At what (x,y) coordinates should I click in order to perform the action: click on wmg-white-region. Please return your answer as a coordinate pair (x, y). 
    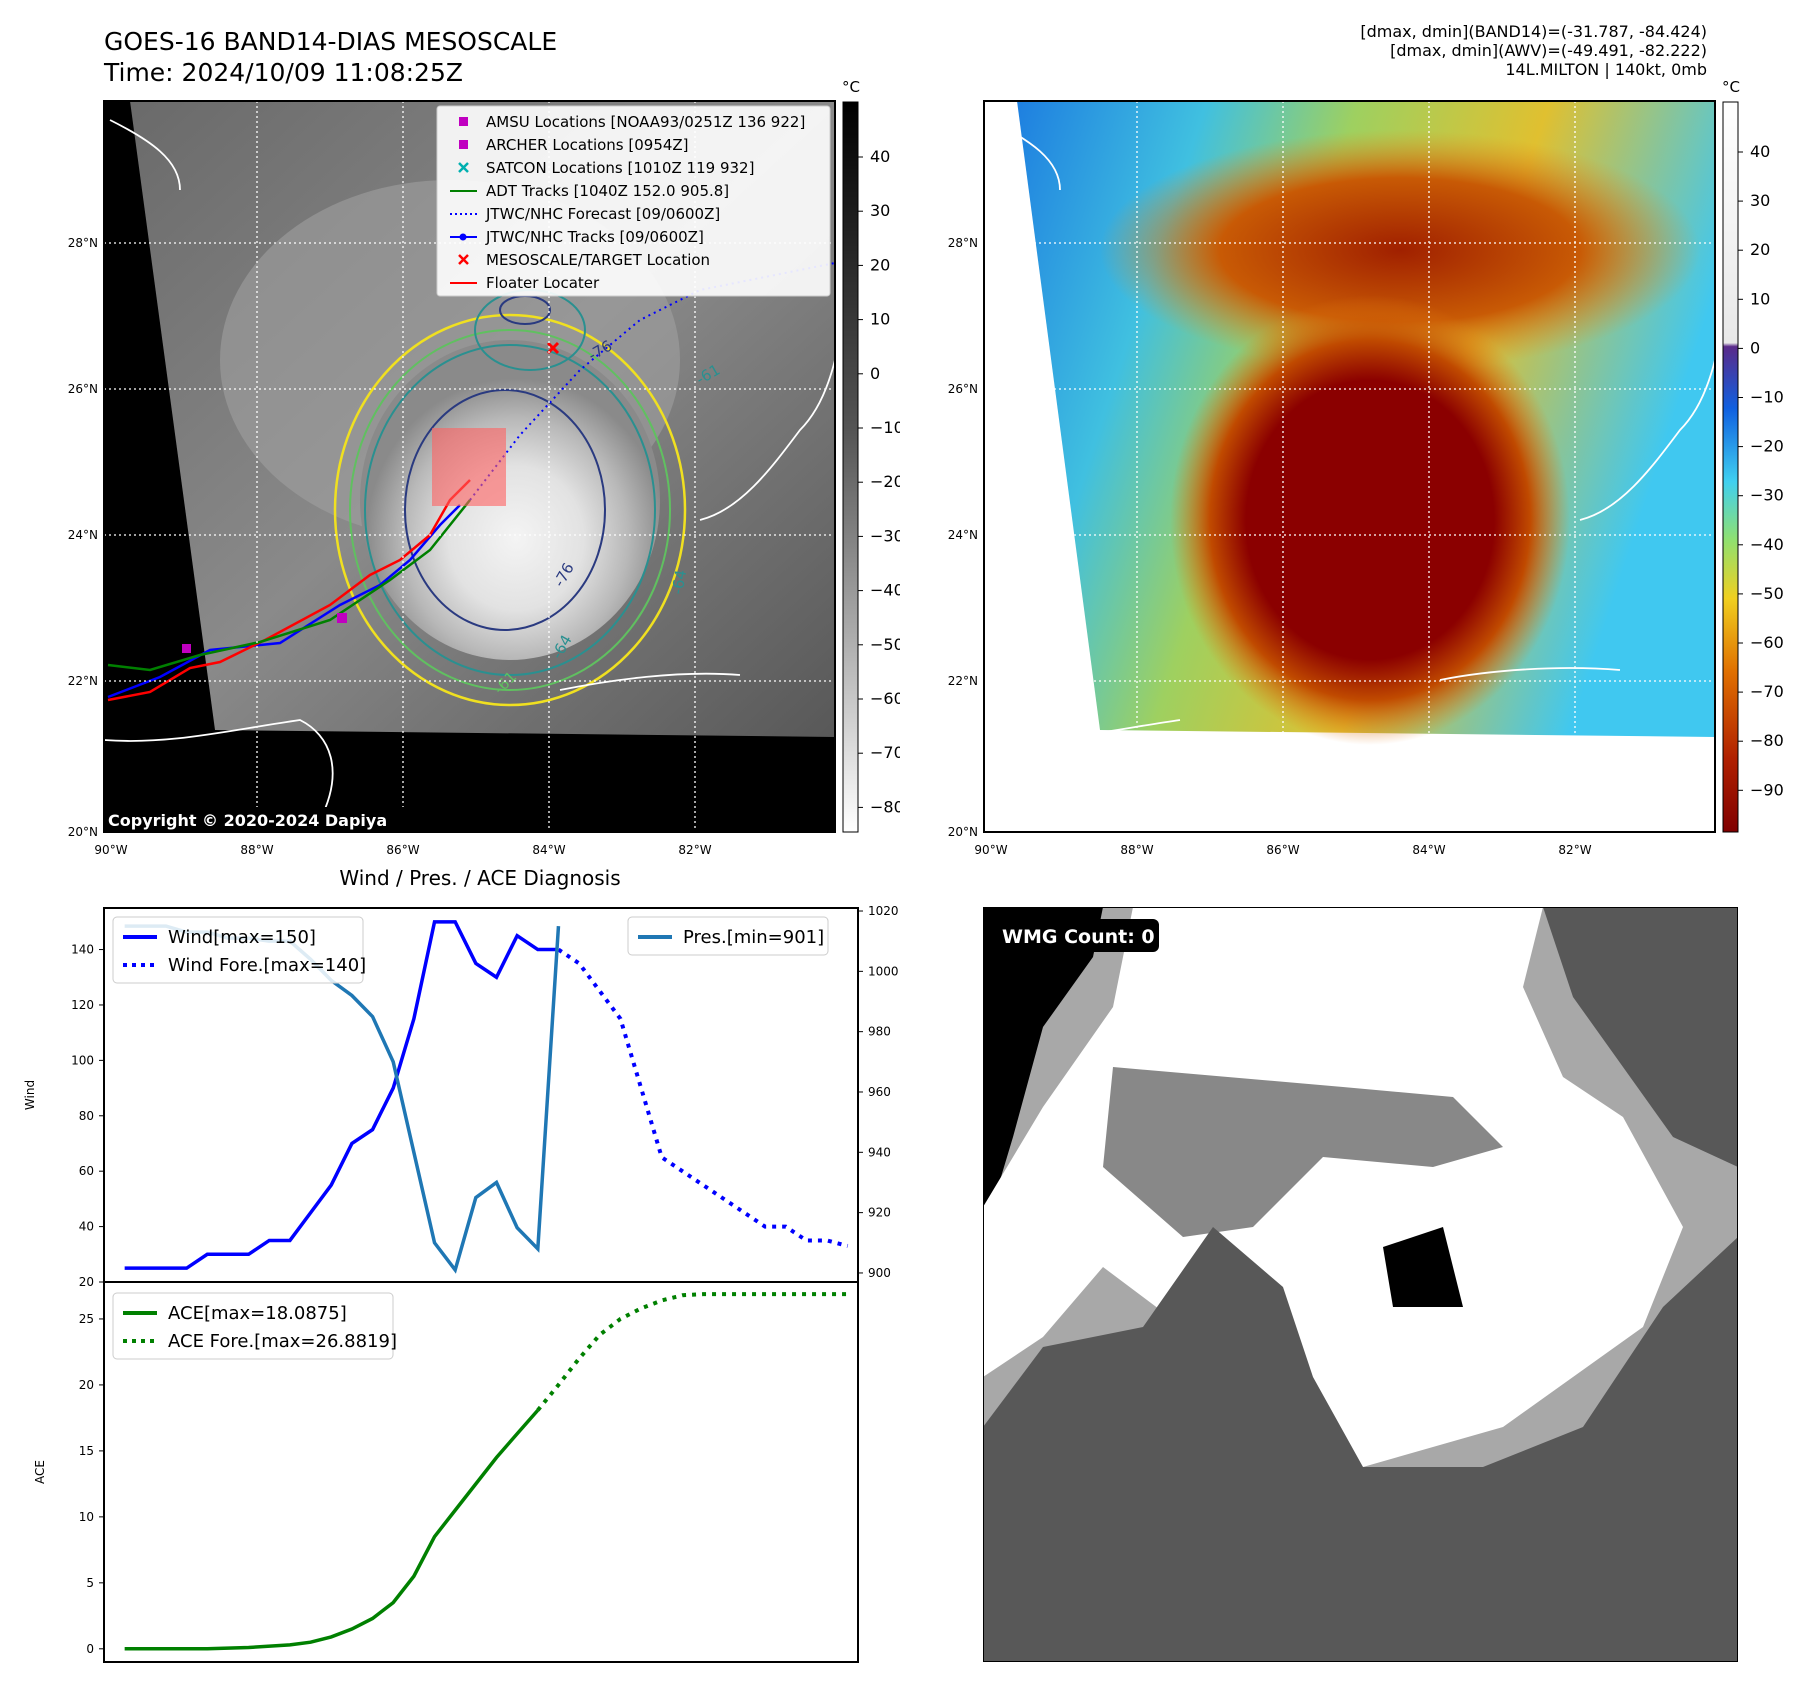
    Looking at the image, I should click on (1333, 1187).